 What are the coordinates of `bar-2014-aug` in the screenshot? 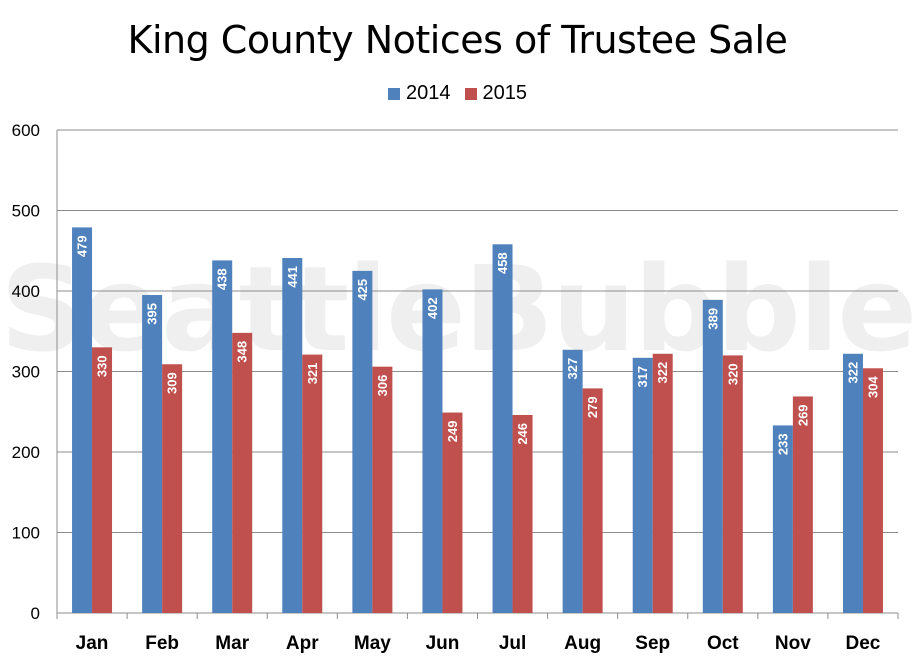 It's located at (572, 481).